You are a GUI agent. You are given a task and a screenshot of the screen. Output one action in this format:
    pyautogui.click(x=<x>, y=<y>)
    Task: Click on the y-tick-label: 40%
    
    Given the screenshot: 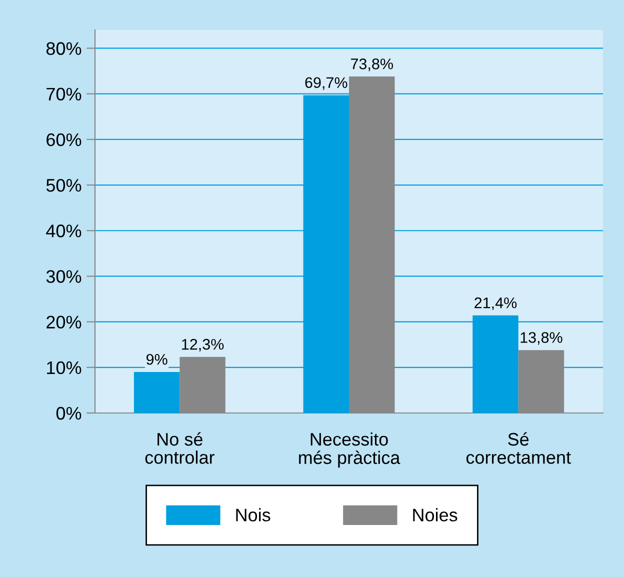 What is the action you would take?
    pyautogui.click(x=64, y=231)
    